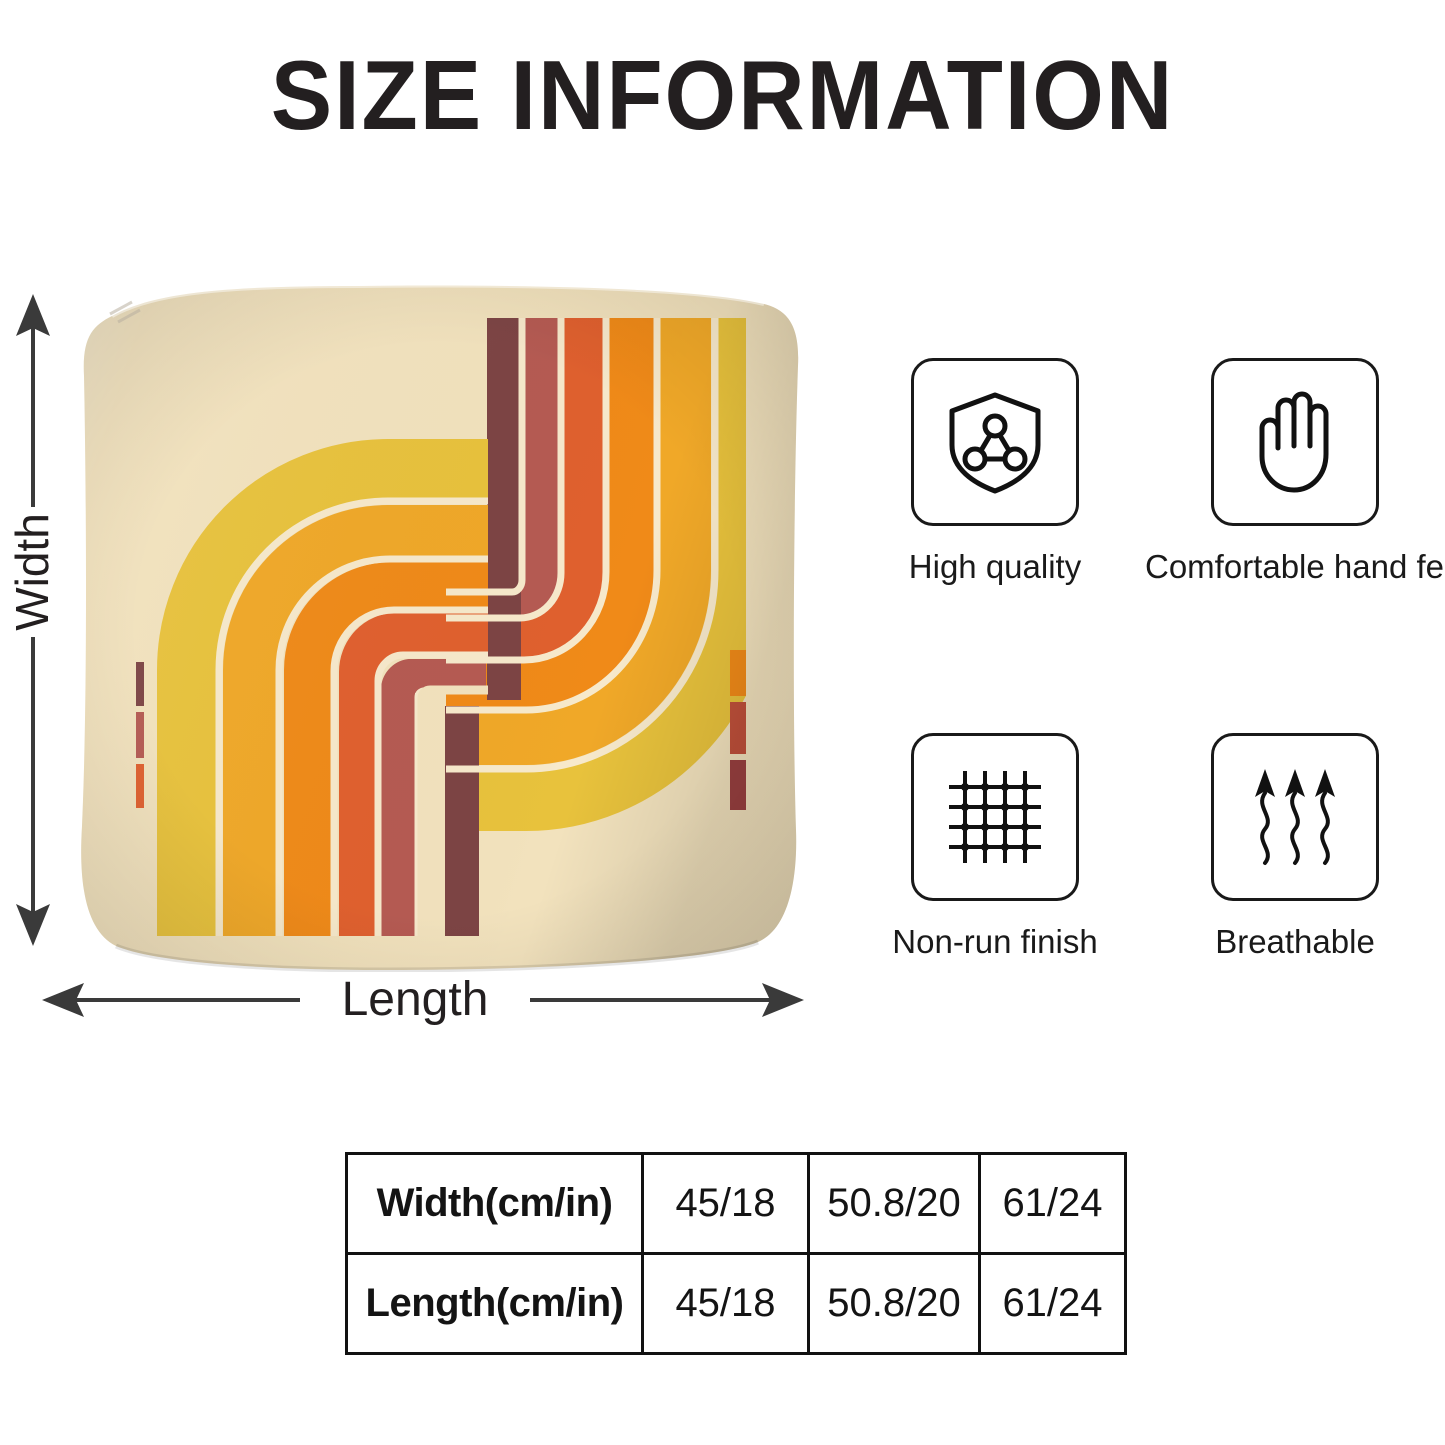 This screenshot has width=1445, height=1445. I want to click on cell-length-size-2: 50.8/20, so click(894, 1303).